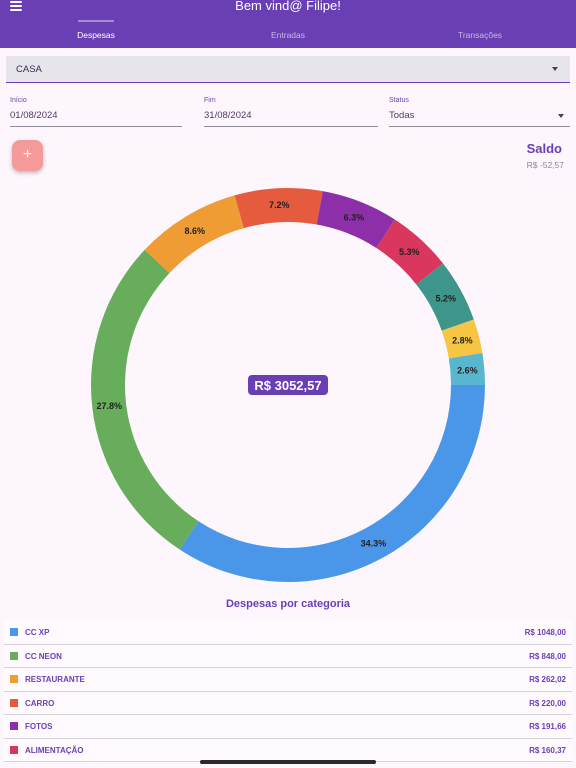  What do you see at coordinates (547, 703) in the screenshot?
I see `legend-amount: R$ 220,00` at bounding box center [547, 703].